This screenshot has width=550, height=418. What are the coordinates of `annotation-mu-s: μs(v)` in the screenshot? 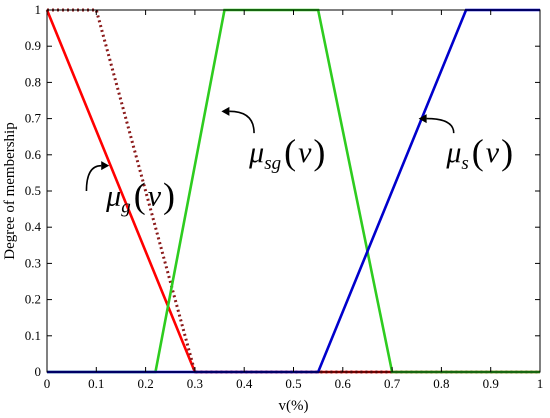 It's located at (465, 144).